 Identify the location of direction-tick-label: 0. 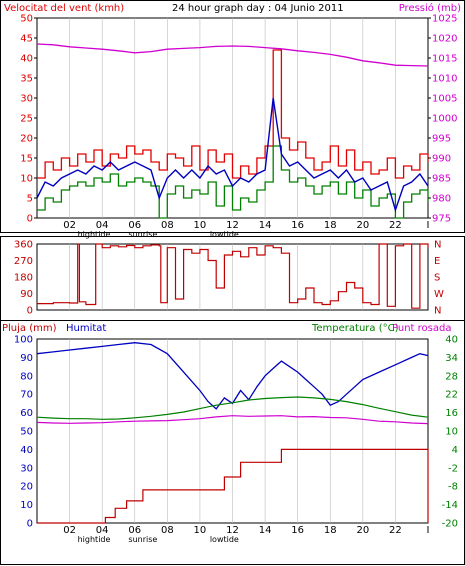
(30, 311).